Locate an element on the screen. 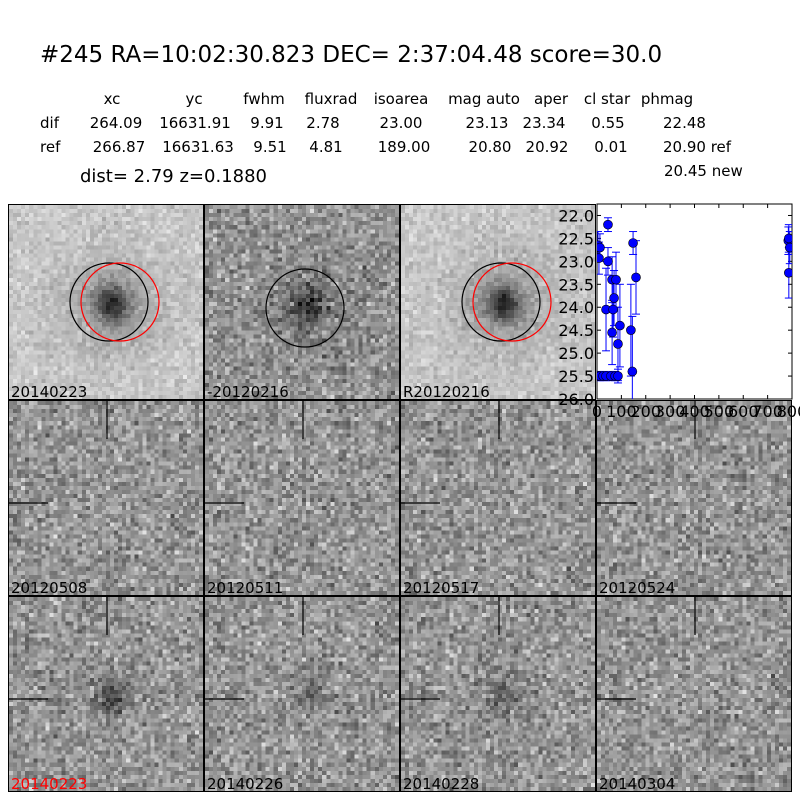 The height and width of the screenshot is (800, 800). stamp-date-label: -20120216 is located at coordinates (248, 391).